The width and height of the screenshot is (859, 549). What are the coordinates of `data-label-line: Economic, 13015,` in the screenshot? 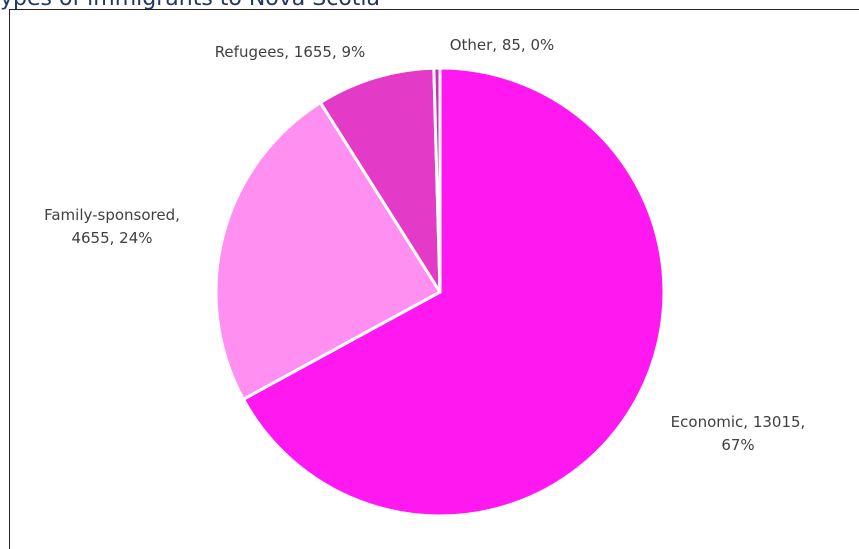 It's located at (738, 422).